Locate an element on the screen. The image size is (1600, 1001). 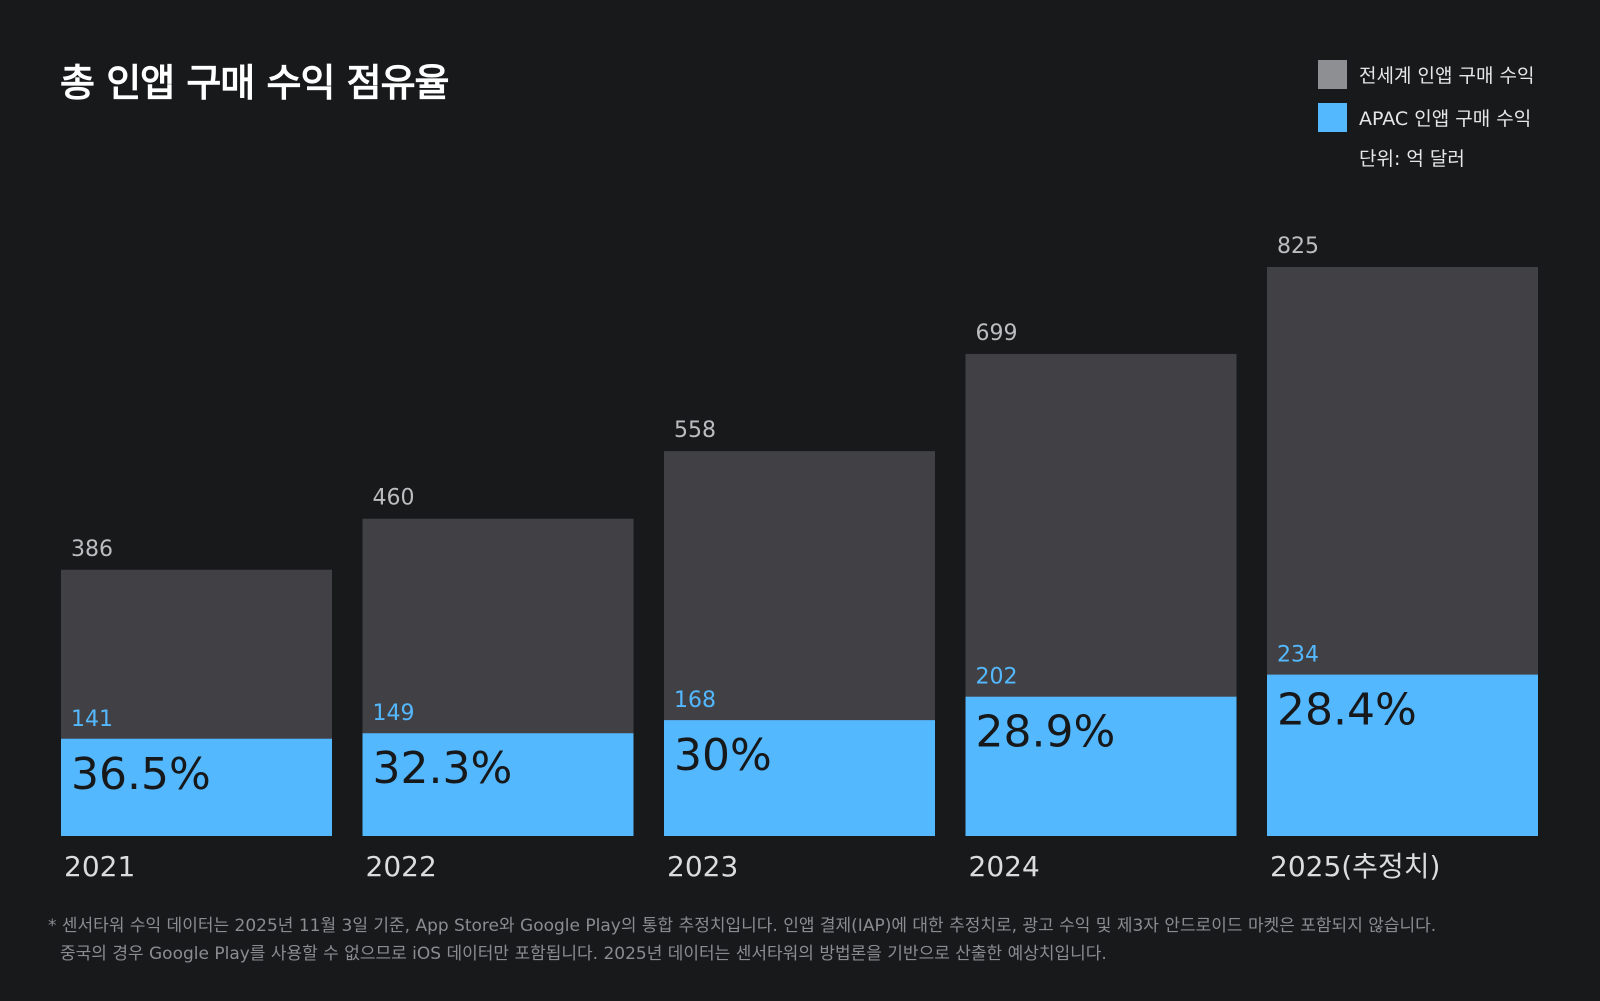
share-label-2: 32.3% is located at coordinates (443, 768).